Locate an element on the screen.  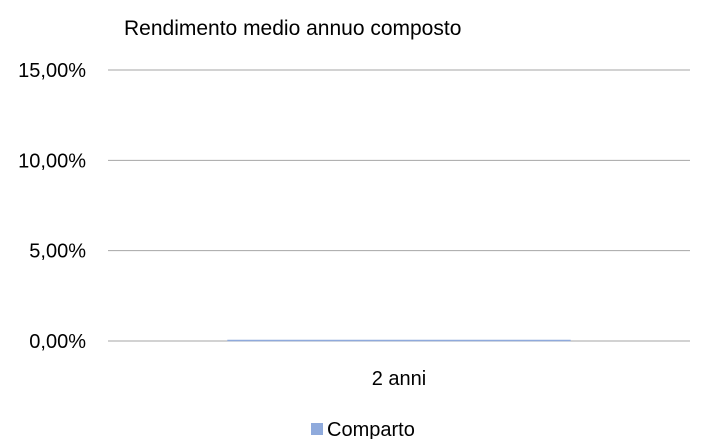
legend-label: Comparto is located at coordinates (371, 429).